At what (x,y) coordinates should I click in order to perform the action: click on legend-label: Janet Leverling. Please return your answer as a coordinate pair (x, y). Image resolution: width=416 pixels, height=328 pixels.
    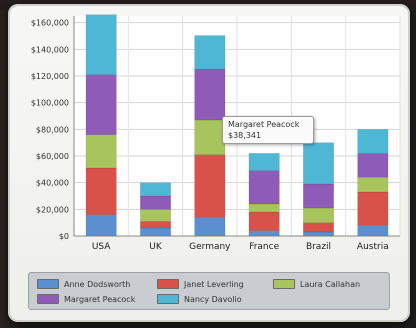
    Looking at the image, I should click on (214, 284).